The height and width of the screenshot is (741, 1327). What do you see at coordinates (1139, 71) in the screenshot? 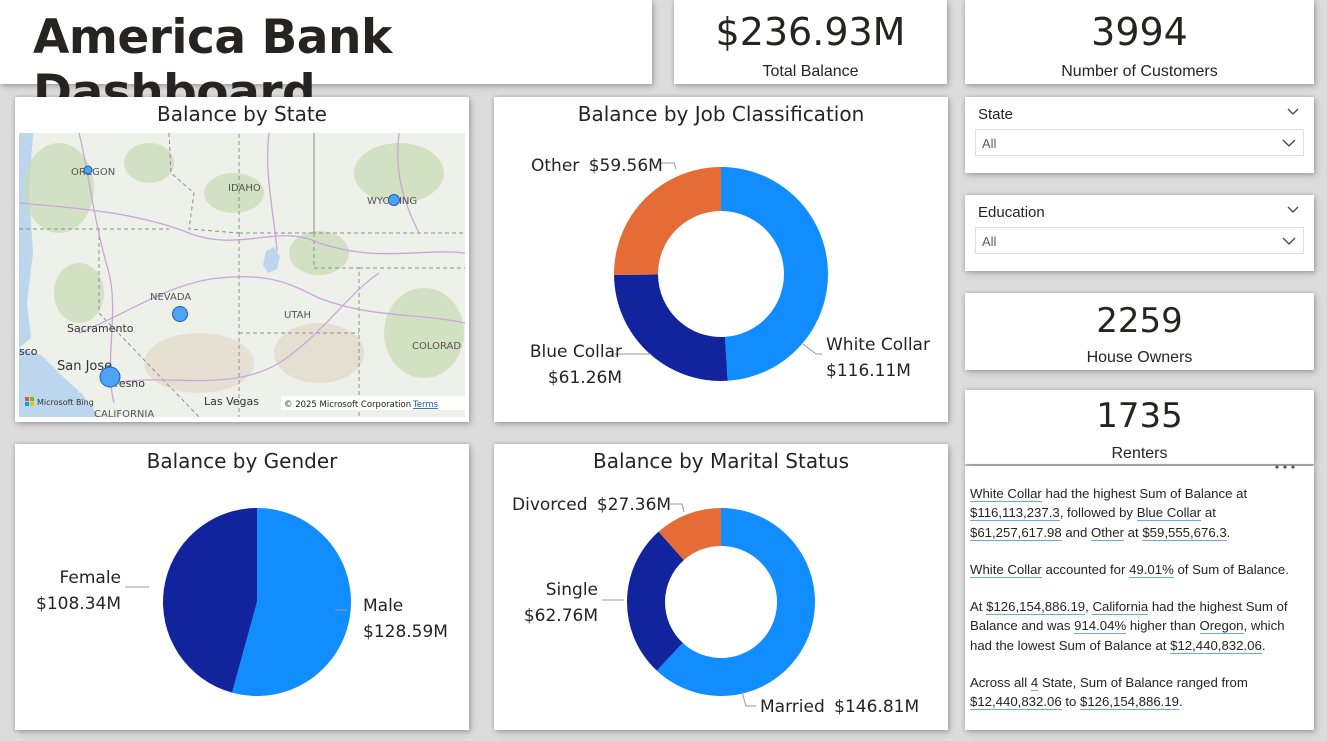
I see `customers-label: Number of Customers` at bounding box center [1139, 71].